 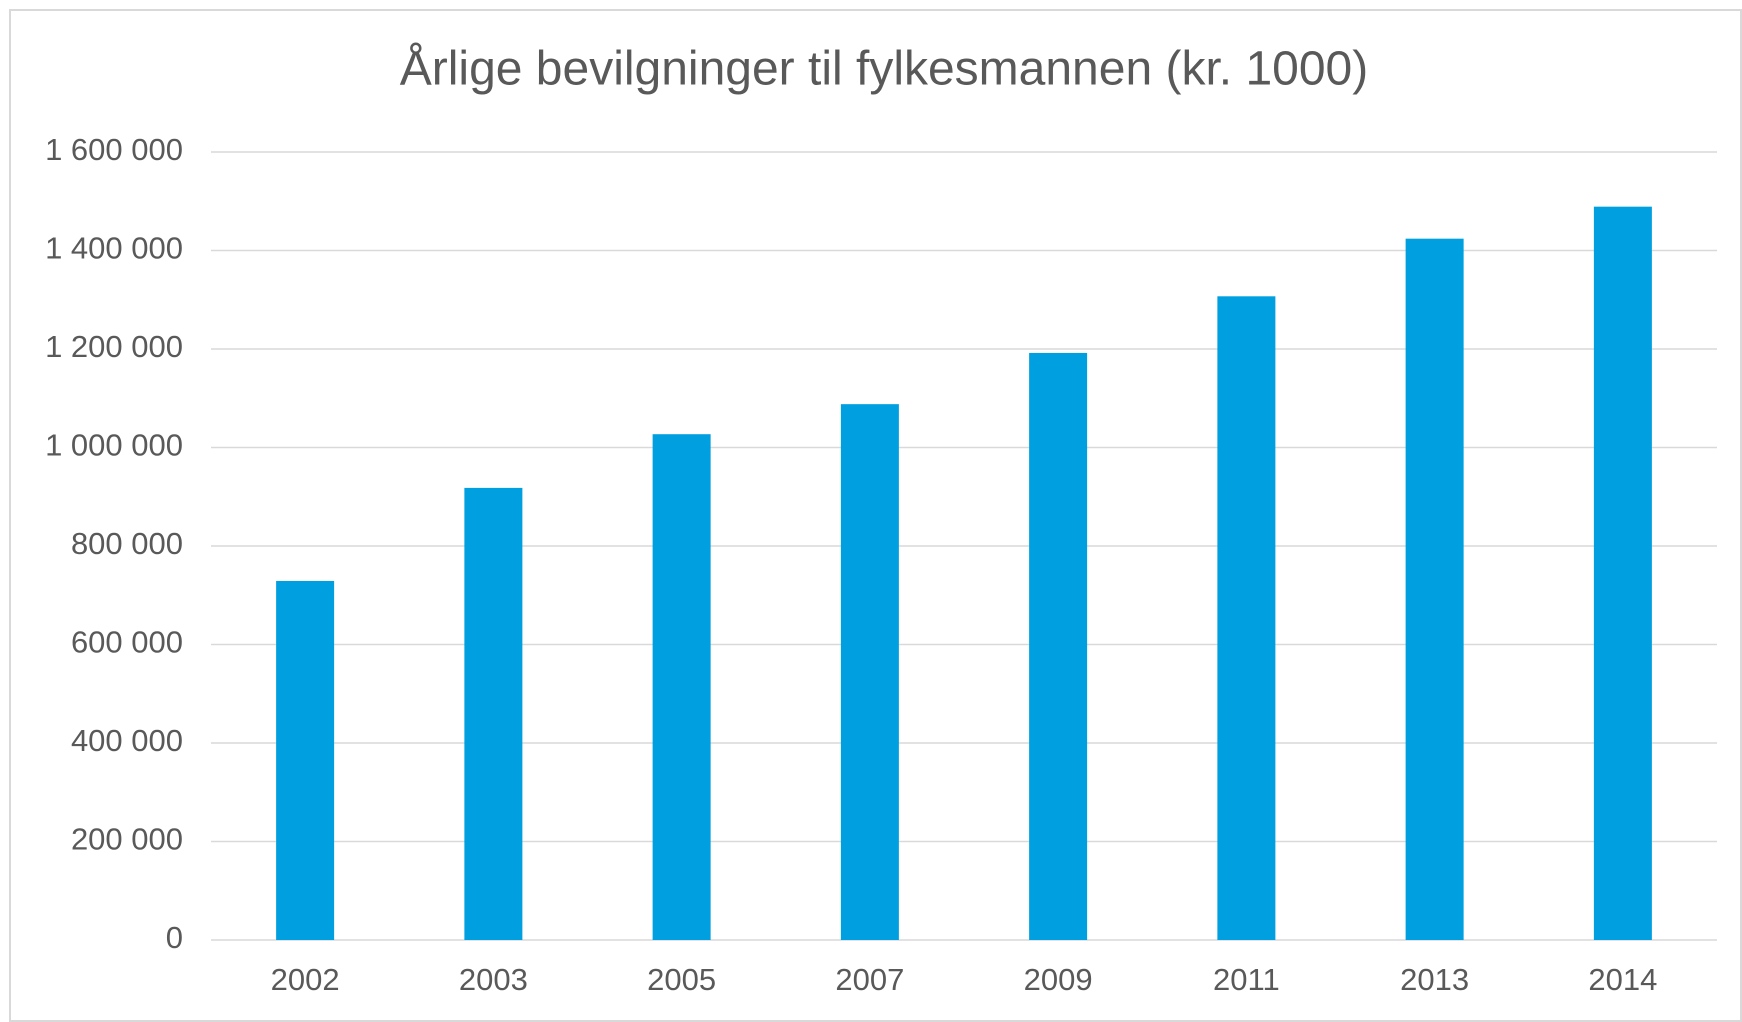 I want to click on y-tick-label: 200 000, so click(x=127, y=839).